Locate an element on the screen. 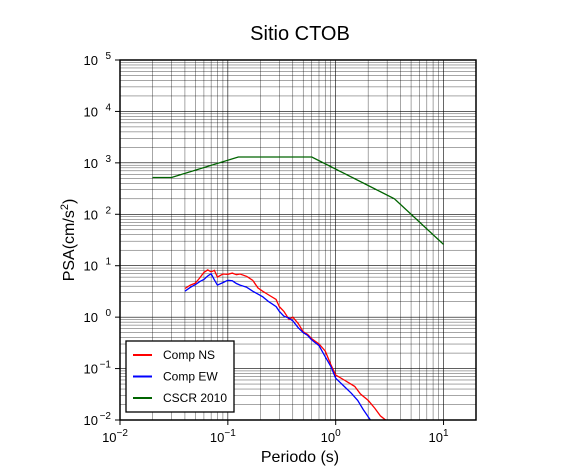  x-tick-label: 10¹ is located at coordinates (439, 436).